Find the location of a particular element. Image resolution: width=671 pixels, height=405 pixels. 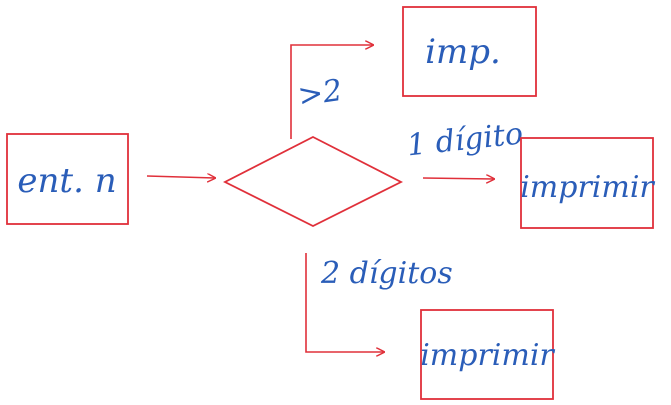

branch-bottom: 2 dígitos imprimir is located at coordinates (430, 326).